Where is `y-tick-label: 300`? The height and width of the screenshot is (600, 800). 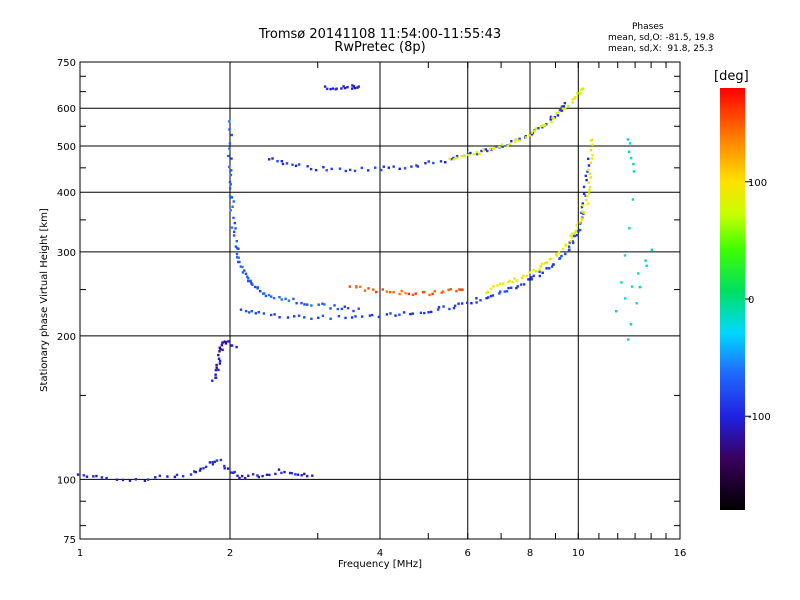 y-tick-label: 300 is located at coordinates (66, 253).